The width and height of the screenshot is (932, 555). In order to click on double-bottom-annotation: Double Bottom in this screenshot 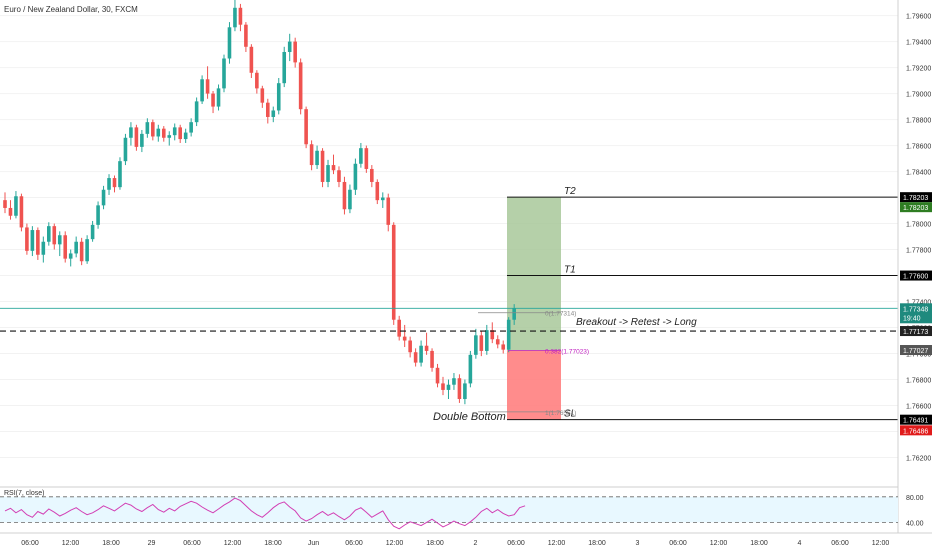, I will do `click(469, 417)`.